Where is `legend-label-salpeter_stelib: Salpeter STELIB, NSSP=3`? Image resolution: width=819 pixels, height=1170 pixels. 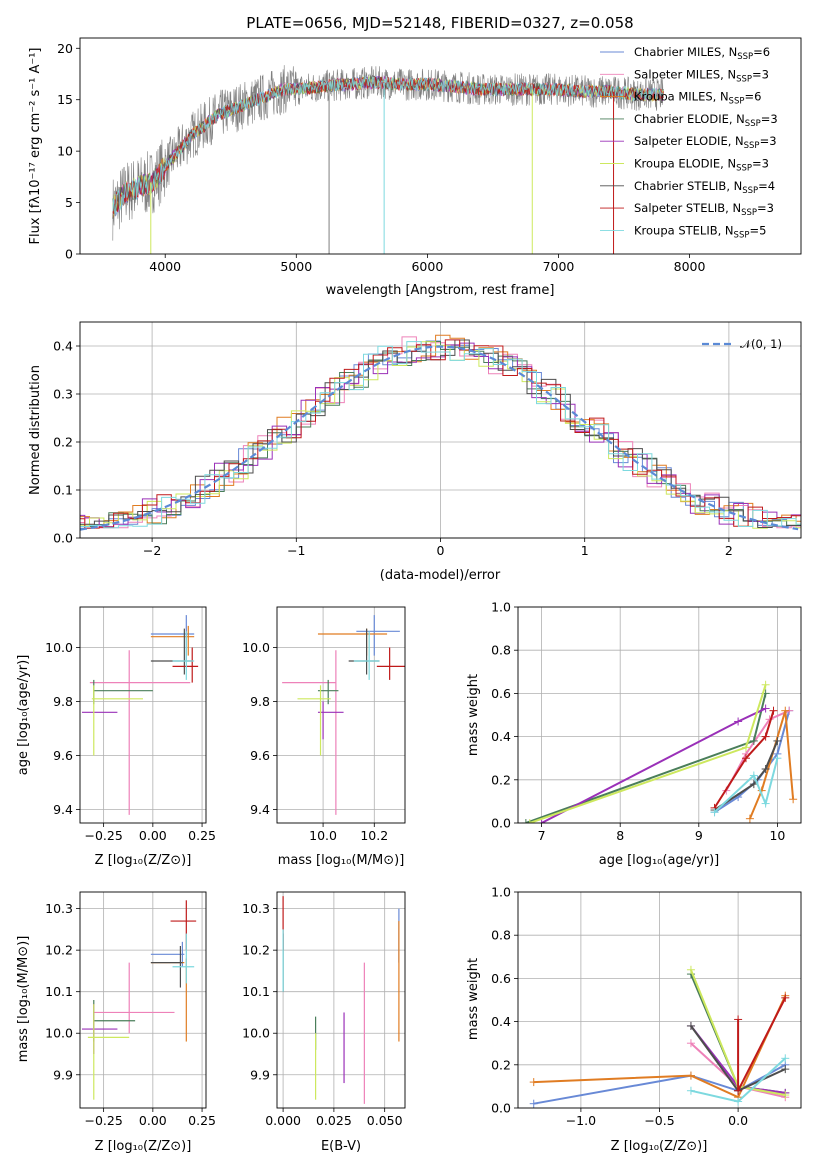
legend-label-salpeter_stelib: Salpeter STELIB, NSSP=3 is located at coordinates (704, 209).